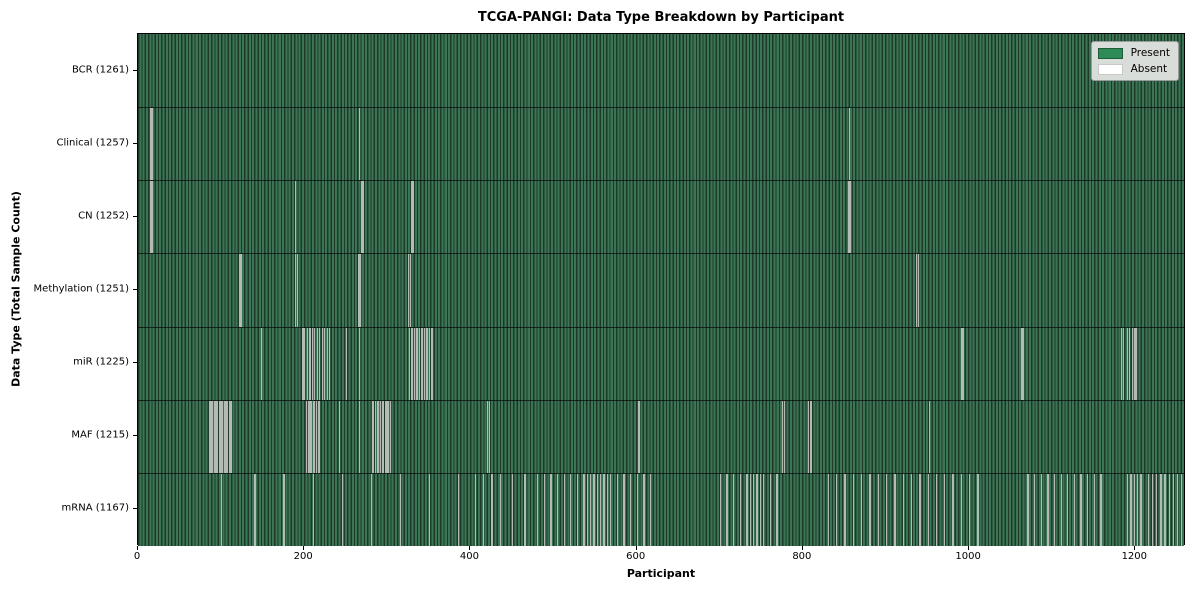  I want to click on heatmap-row-mrna, so click(661, 509).